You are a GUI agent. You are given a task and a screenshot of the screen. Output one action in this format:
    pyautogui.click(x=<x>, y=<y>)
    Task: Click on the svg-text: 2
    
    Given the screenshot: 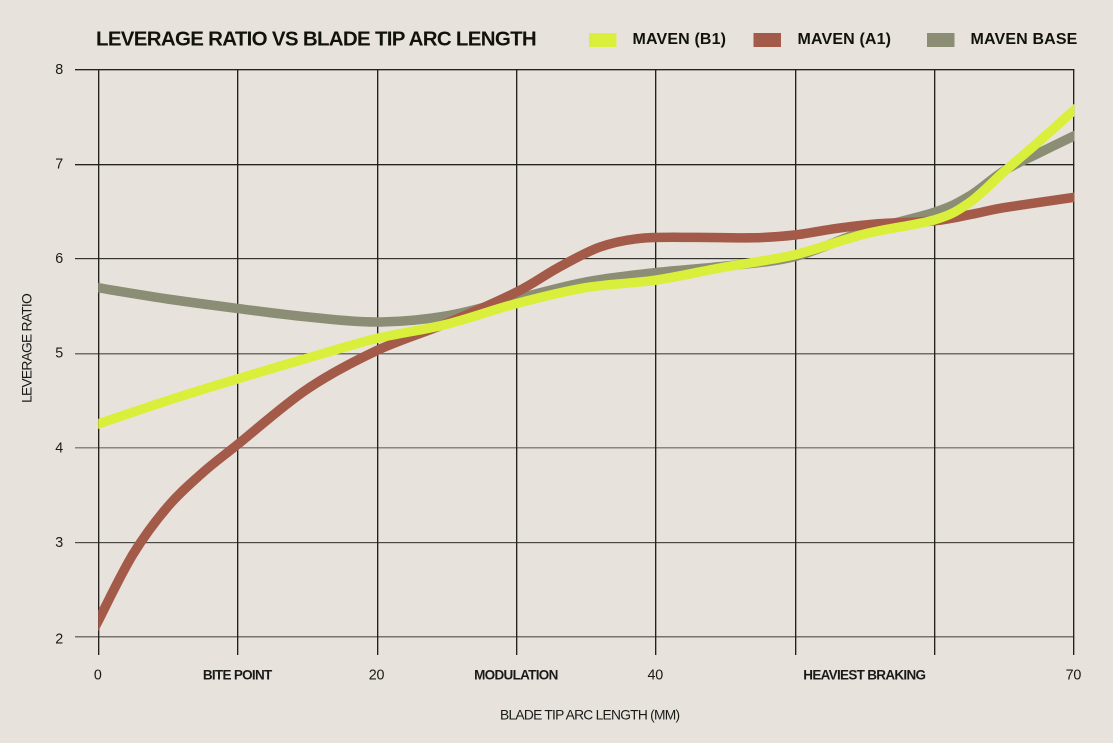 What is the action you would take?
    pyautogui.click(x=59, y=639)
    